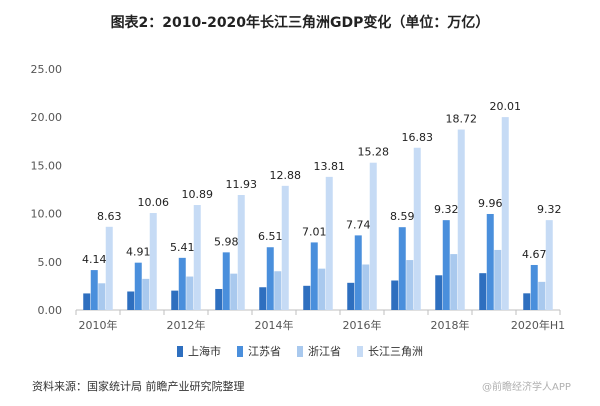 The image size is (600, 406). Describe the element at coordinates (204, 351) in the screenshot. I see `legend-label: 上海市` at that location.